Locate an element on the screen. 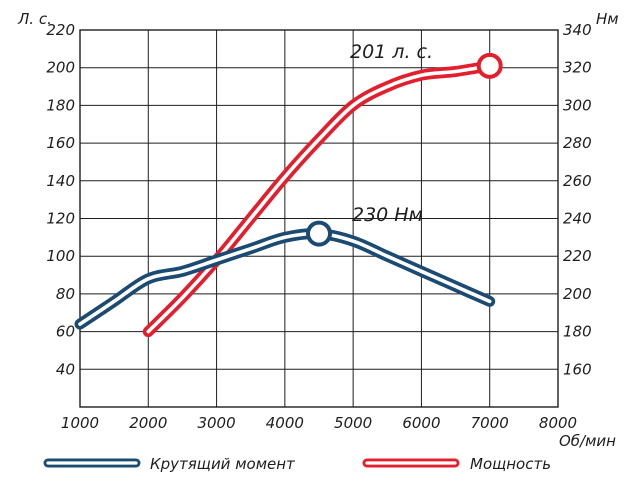 This screenshot has height=492, width=640. legend-label-torque: Крутящий момент is located at coordinates (223, 464).